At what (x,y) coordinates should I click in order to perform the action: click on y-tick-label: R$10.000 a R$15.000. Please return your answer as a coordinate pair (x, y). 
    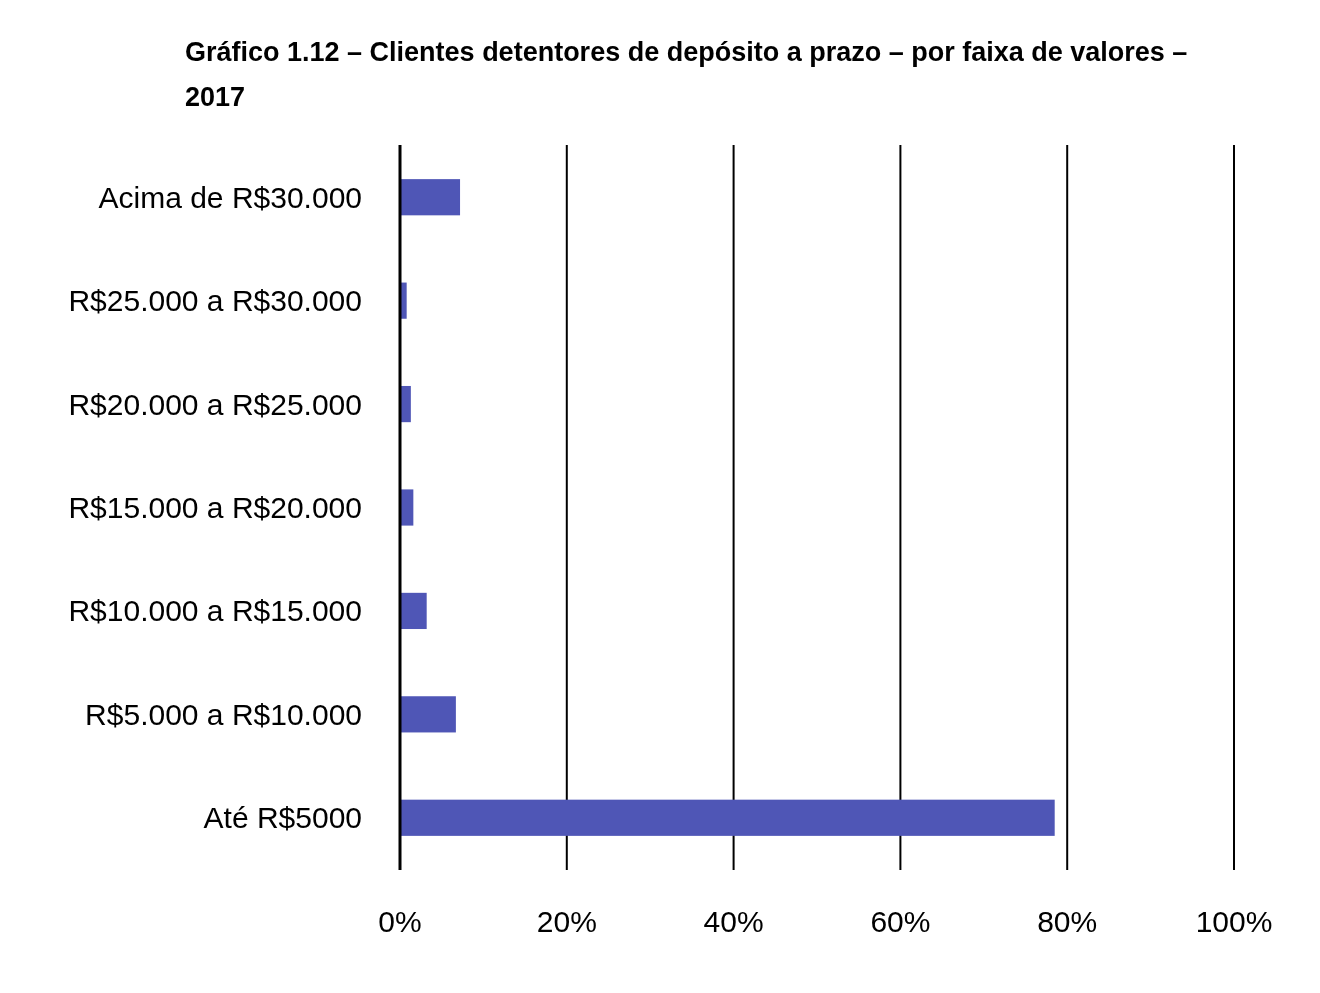
    Looking at the image, I should click on (215, 611).